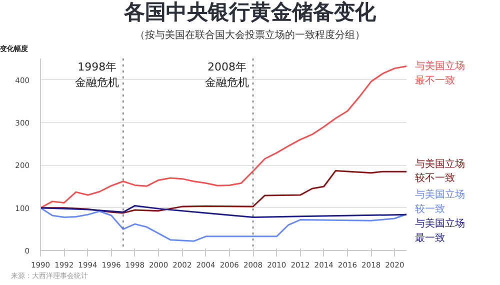  Describe the element at coordinates (250, 36) in the screenshot. I see `chart-subtitle: （按与美国在联合国大会投票立场的一致程度分组）` at that location.